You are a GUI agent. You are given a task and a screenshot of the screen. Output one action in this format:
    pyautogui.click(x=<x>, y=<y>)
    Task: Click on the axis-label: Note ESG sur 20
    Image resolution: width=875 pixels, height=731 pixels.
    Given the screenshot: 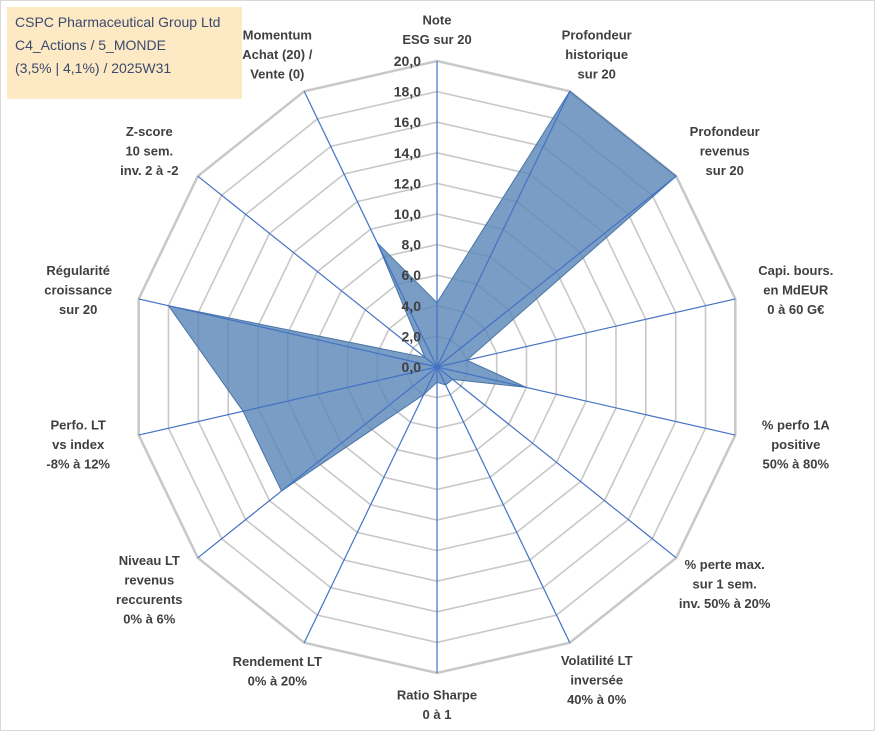 What is the action you would take?
    pyautogui.click(x=436, y=30)
    